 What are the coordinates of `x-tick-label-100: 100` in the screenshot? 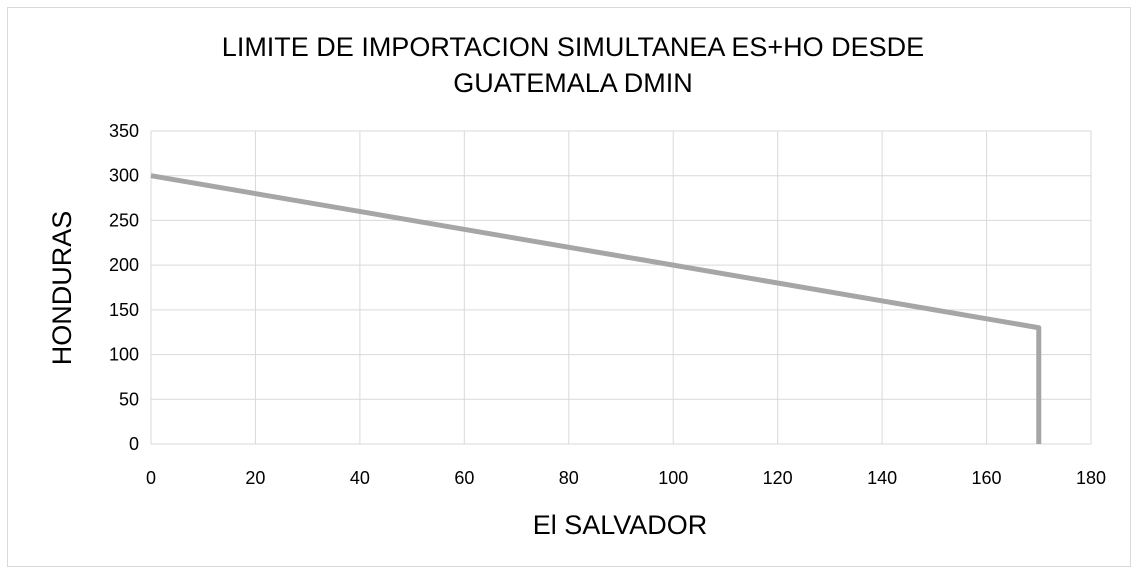 It's located at (673, 478).